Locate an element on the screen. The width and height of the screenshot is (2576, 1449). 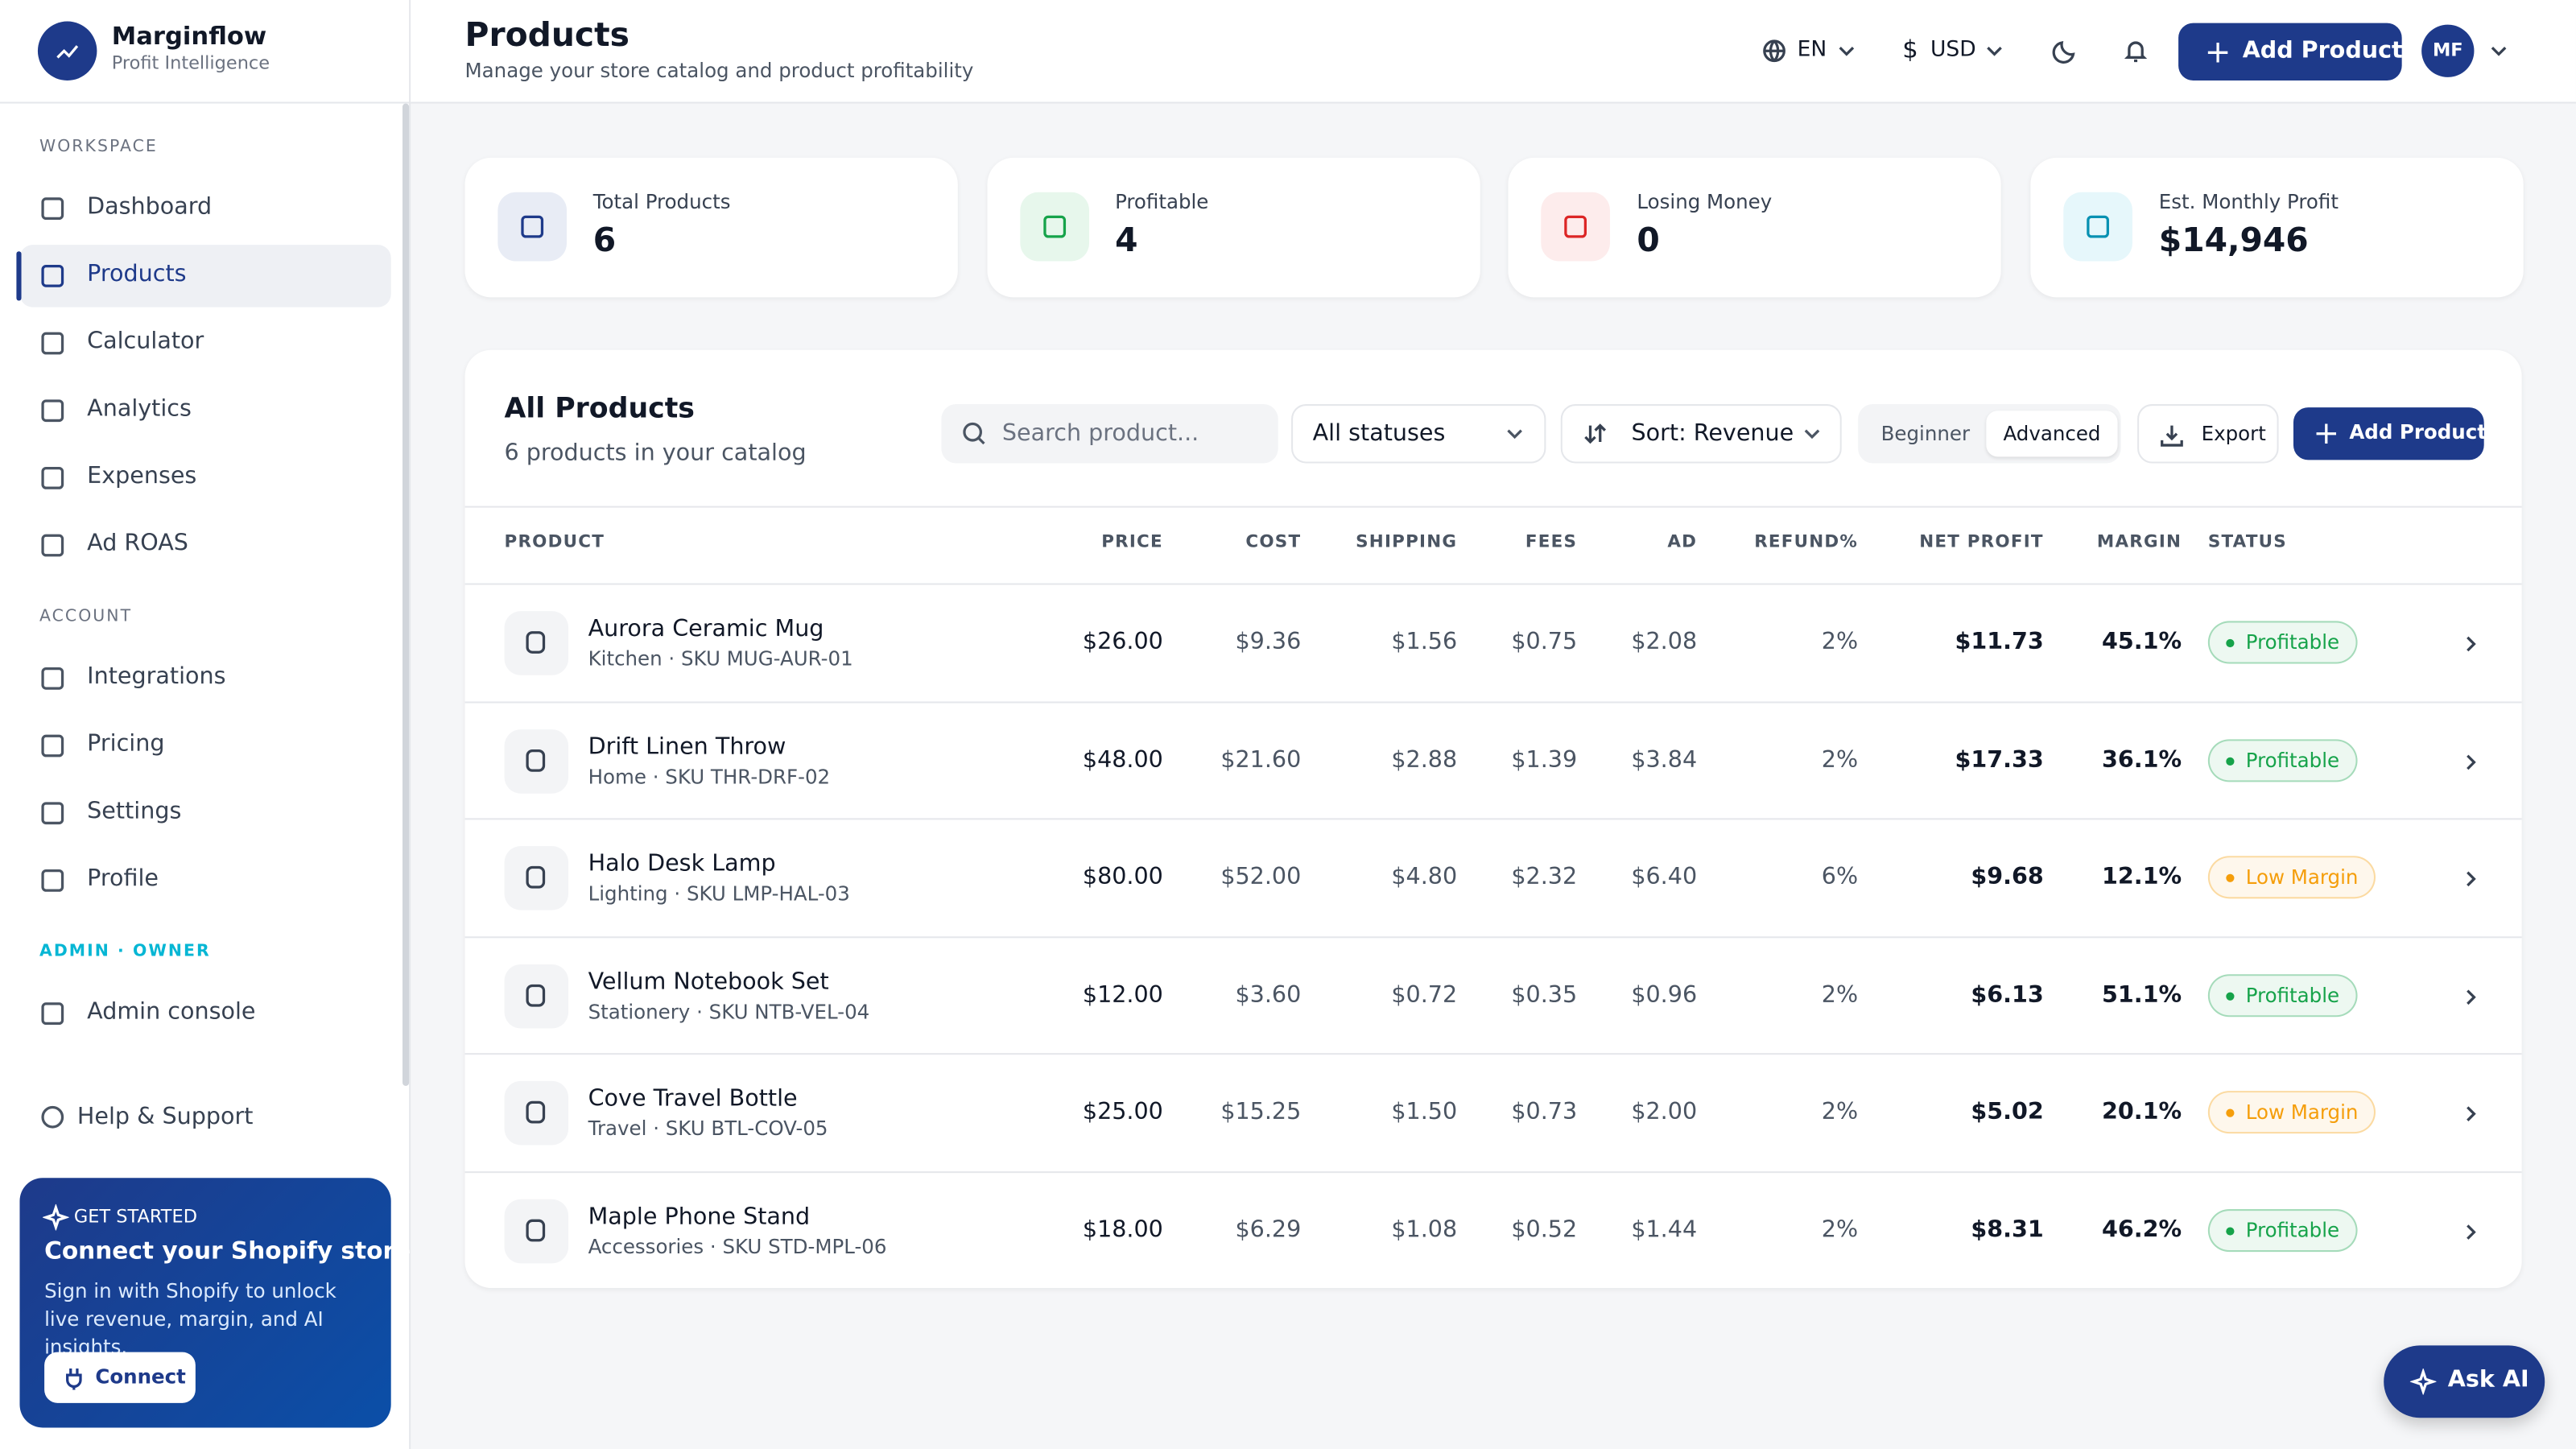
promo-title: Connect your Shopify store is located at coordinates (227, 1251).